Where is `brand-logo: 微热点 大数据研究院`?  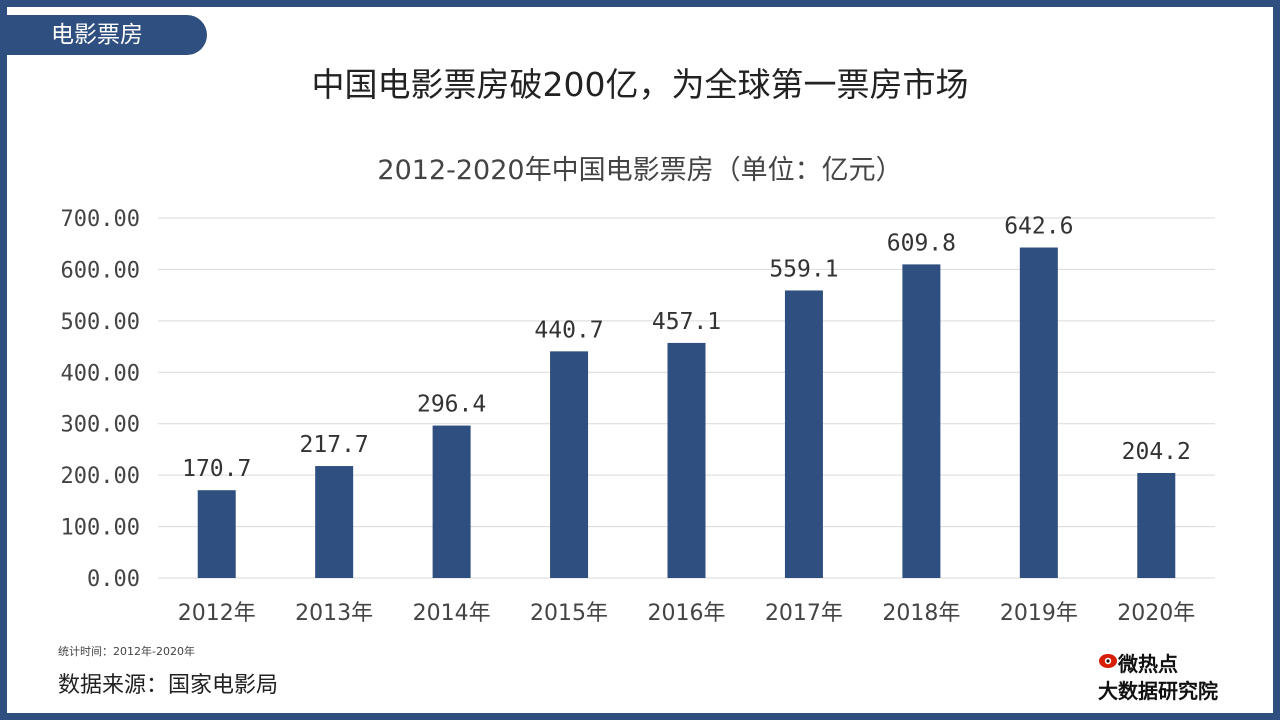
brand-logo: 微热点 大数据研究院 is located at coordinates (1173, 676).